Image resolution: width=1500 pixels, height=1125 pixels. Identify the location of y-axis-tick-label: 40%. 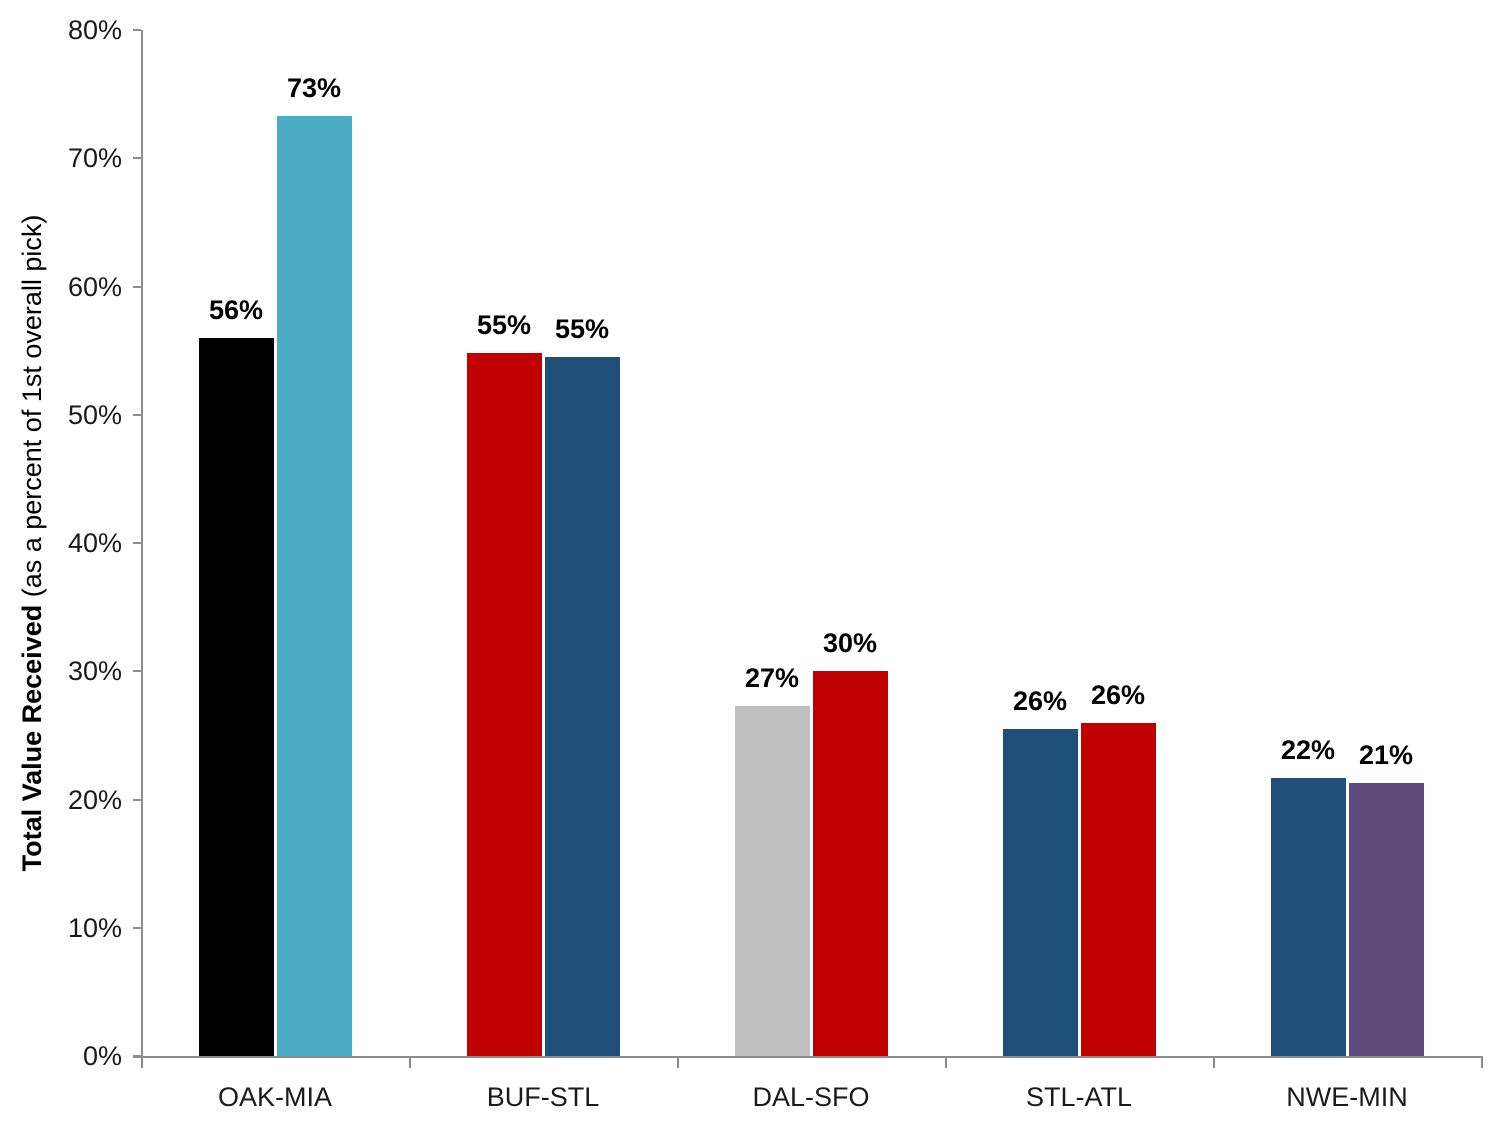
(94, 543).